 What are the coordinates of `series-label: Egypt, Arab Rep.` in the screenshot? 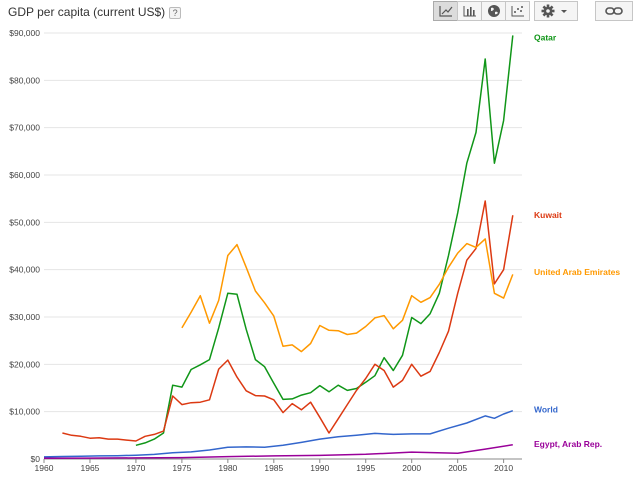 It's located at (568, 444).